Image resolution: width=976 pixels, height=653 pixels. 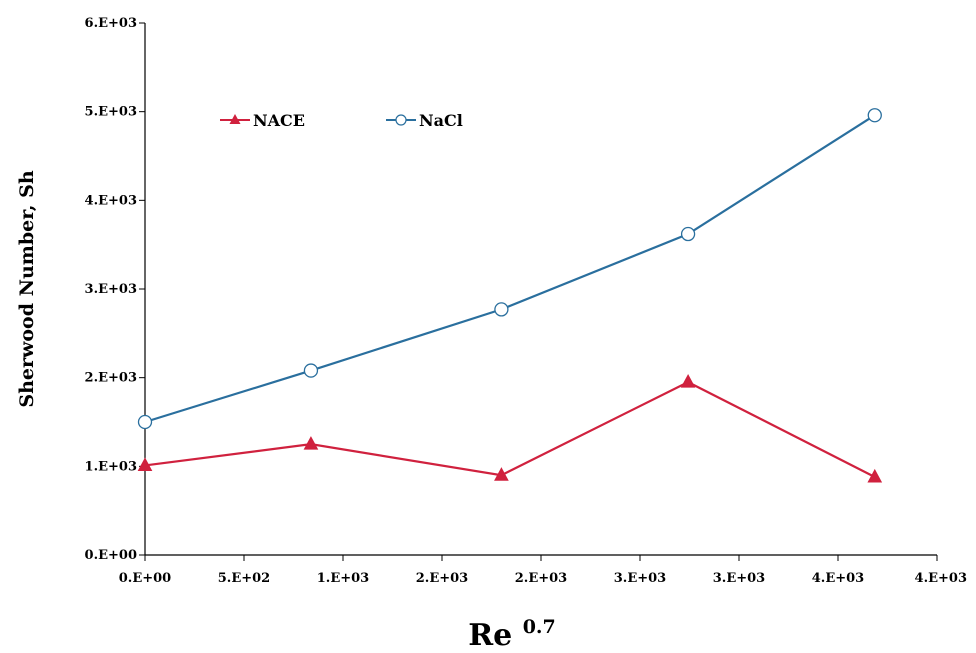 I want to click on legend: NACE NaCl, so click(x=341, y=120).